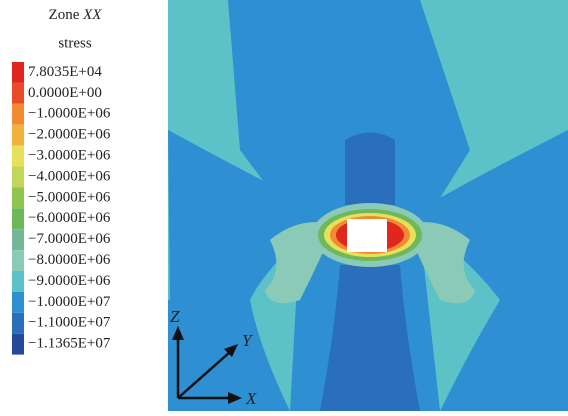 The image size is (568, 416). What do you see at coordinates (247, 340) in the screenshot?
I see `axis-y-label: Y` at bounding box center [247, 340].